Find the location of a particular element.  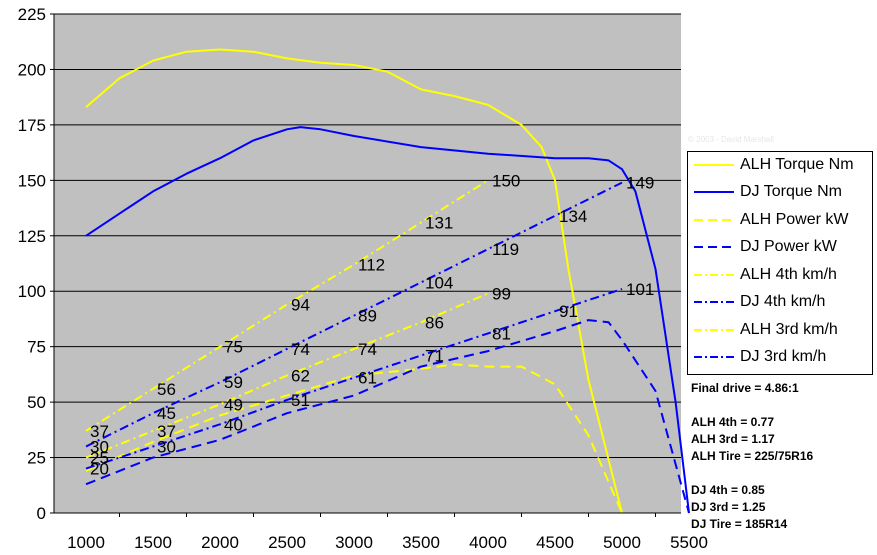

series-line is located at coordinates (287, 375).